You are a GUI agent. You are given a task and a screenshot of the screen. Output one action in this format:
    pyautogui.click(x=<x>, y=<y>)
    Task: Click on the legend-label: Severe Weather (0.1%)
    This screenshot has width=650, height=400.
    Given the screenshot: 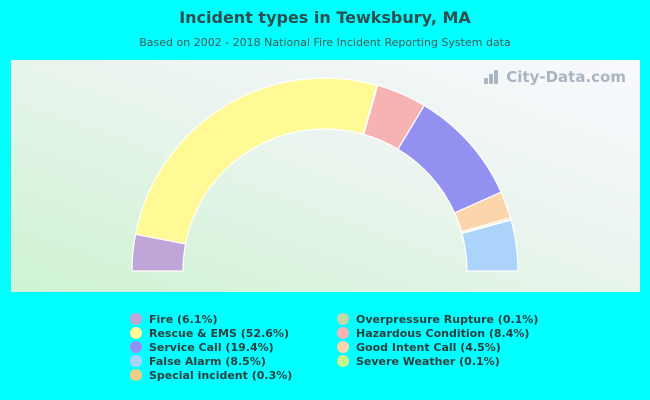 What is the action you would take?
    pyautogui.click(x=428, y=361)
    